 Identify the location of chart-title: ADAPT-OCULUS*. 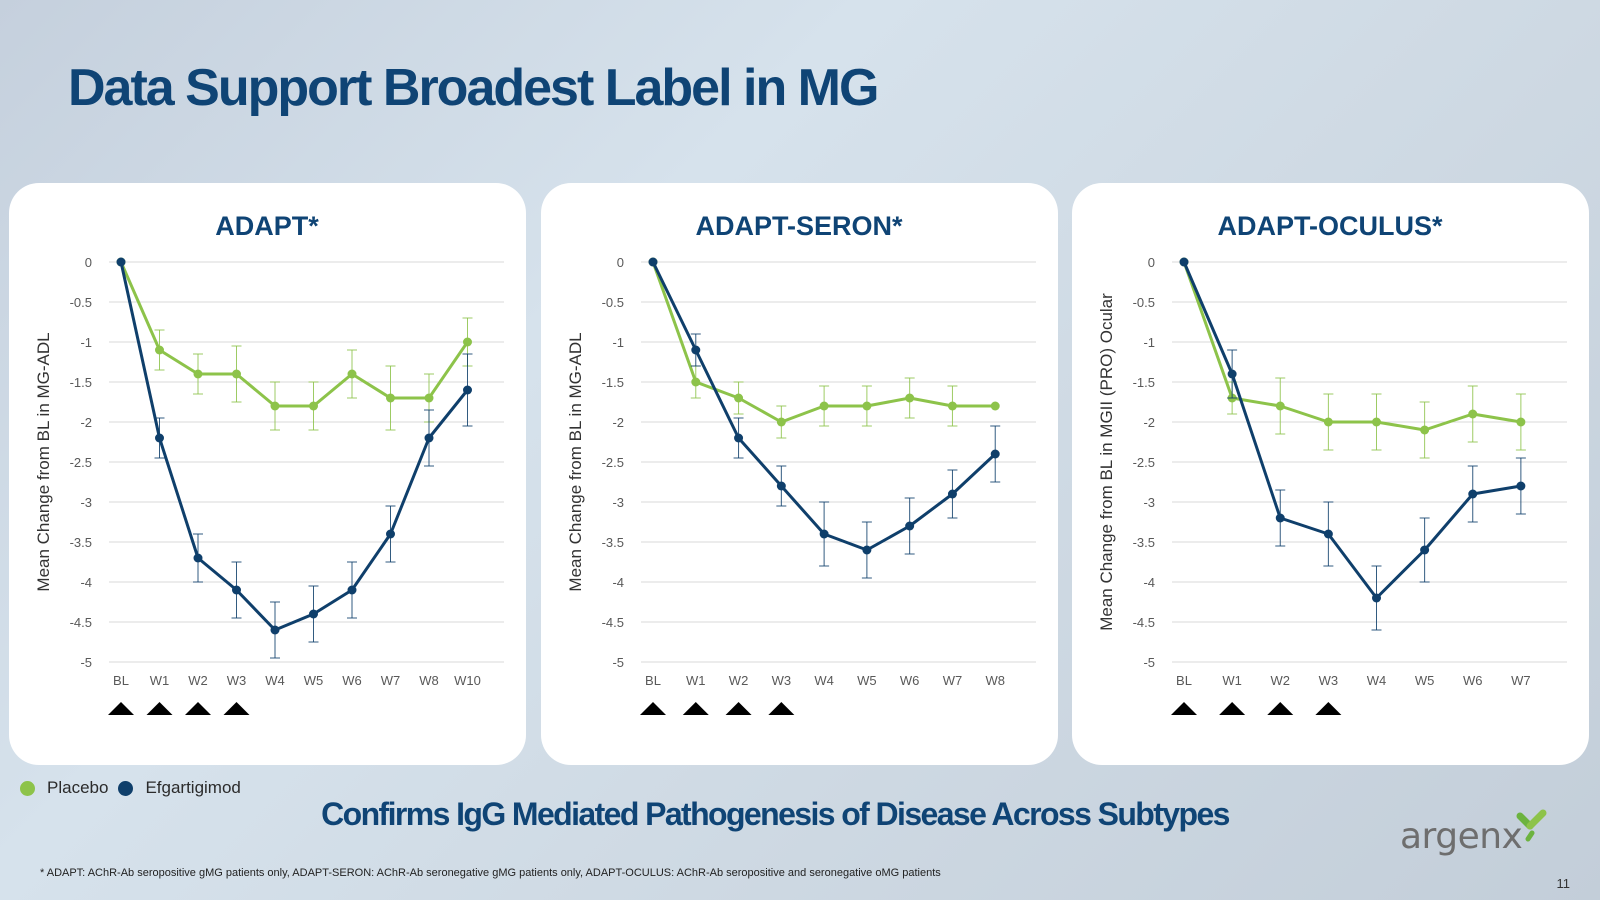
(1329, 226).